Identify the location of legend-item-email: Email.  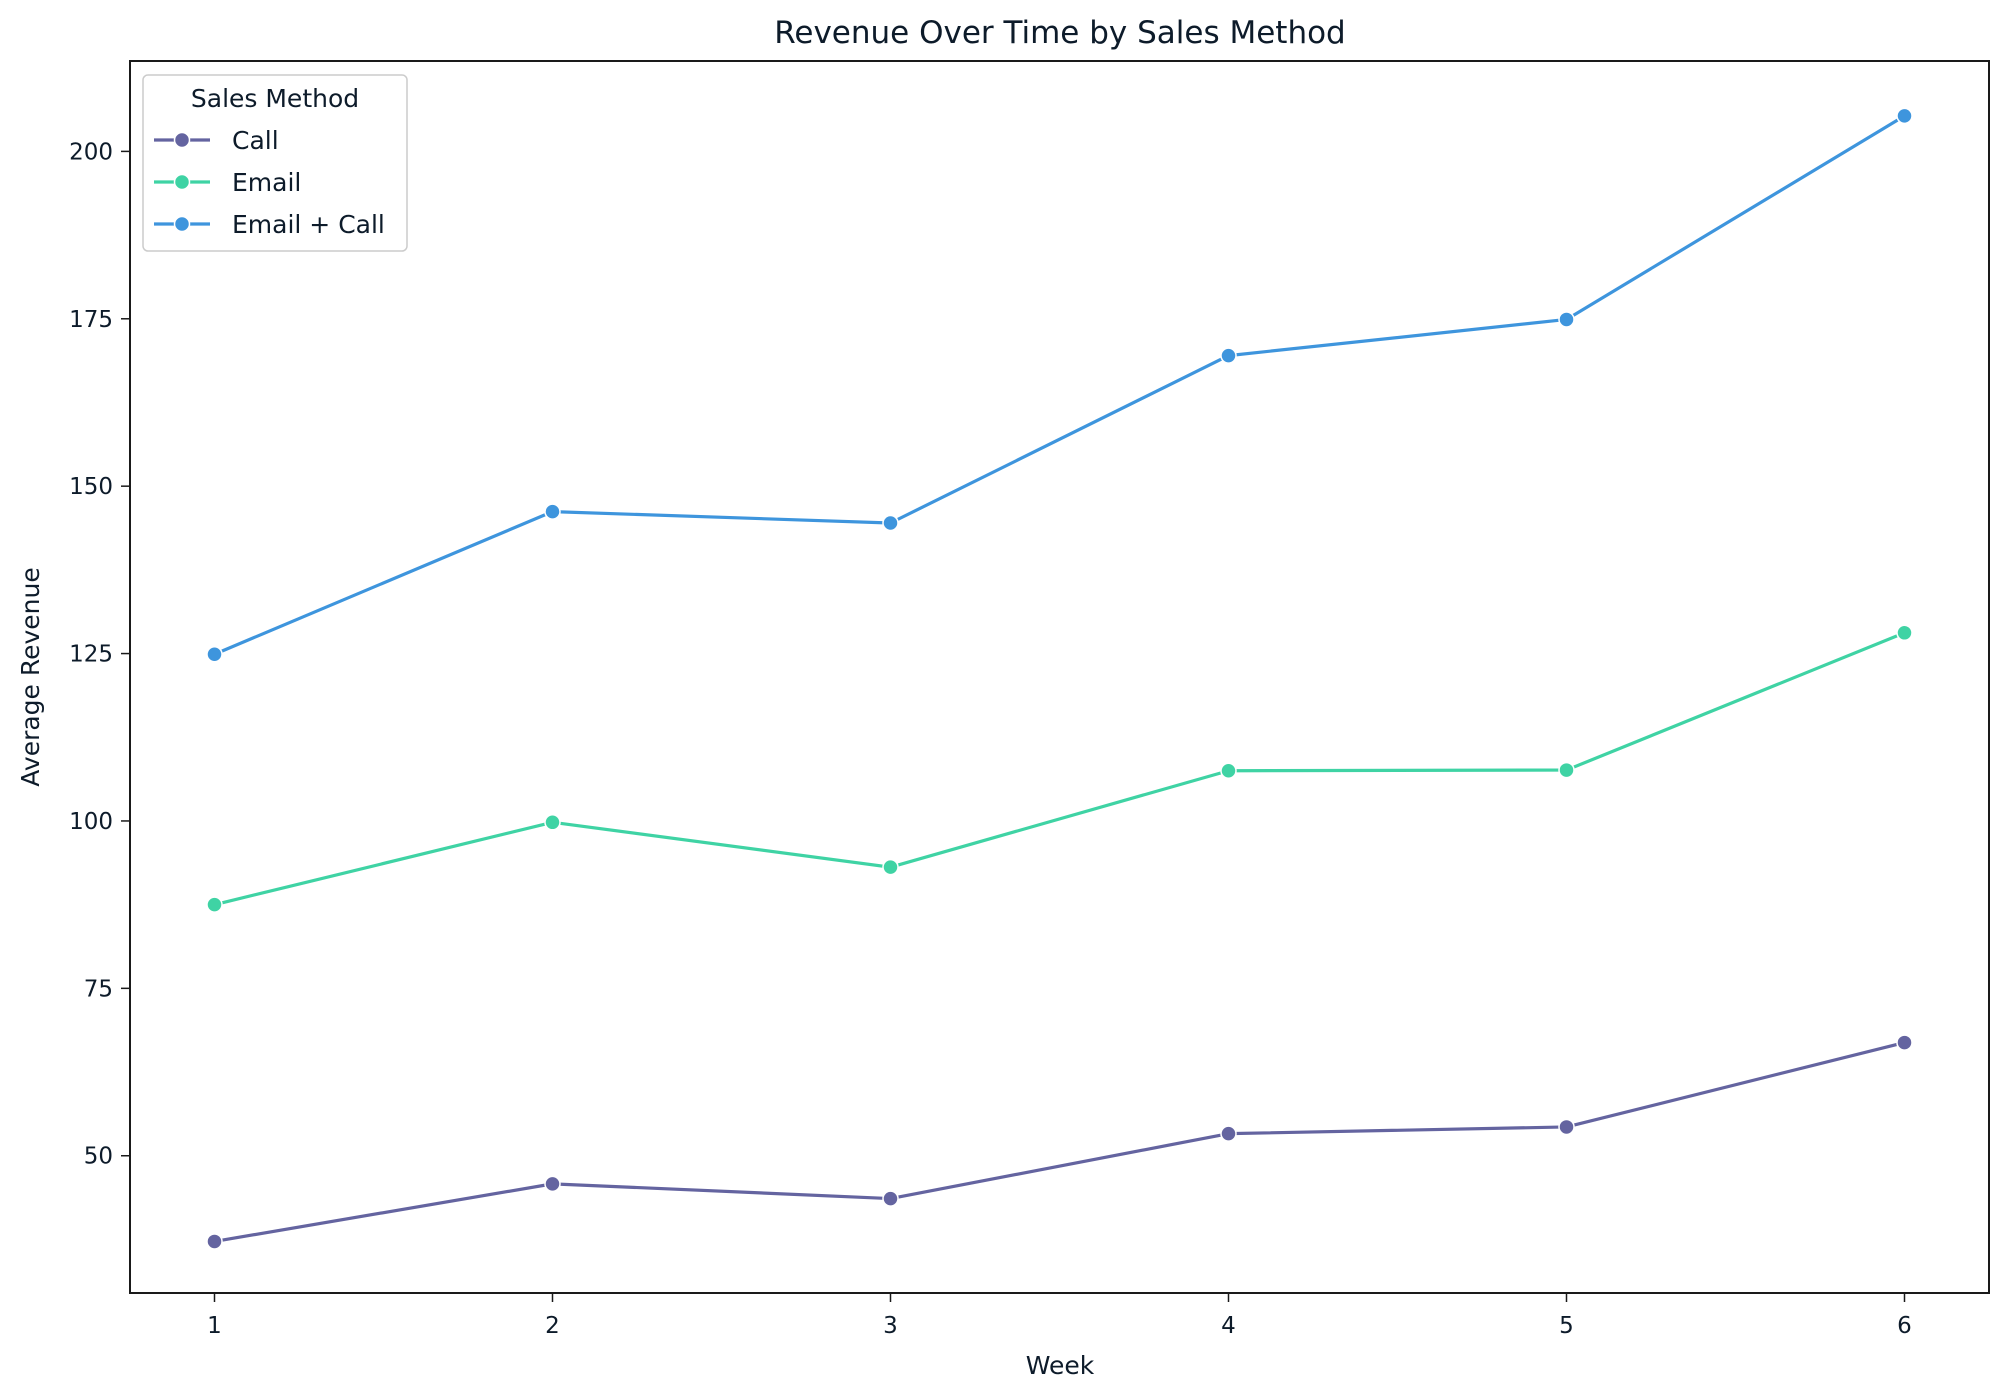
(227, 182).